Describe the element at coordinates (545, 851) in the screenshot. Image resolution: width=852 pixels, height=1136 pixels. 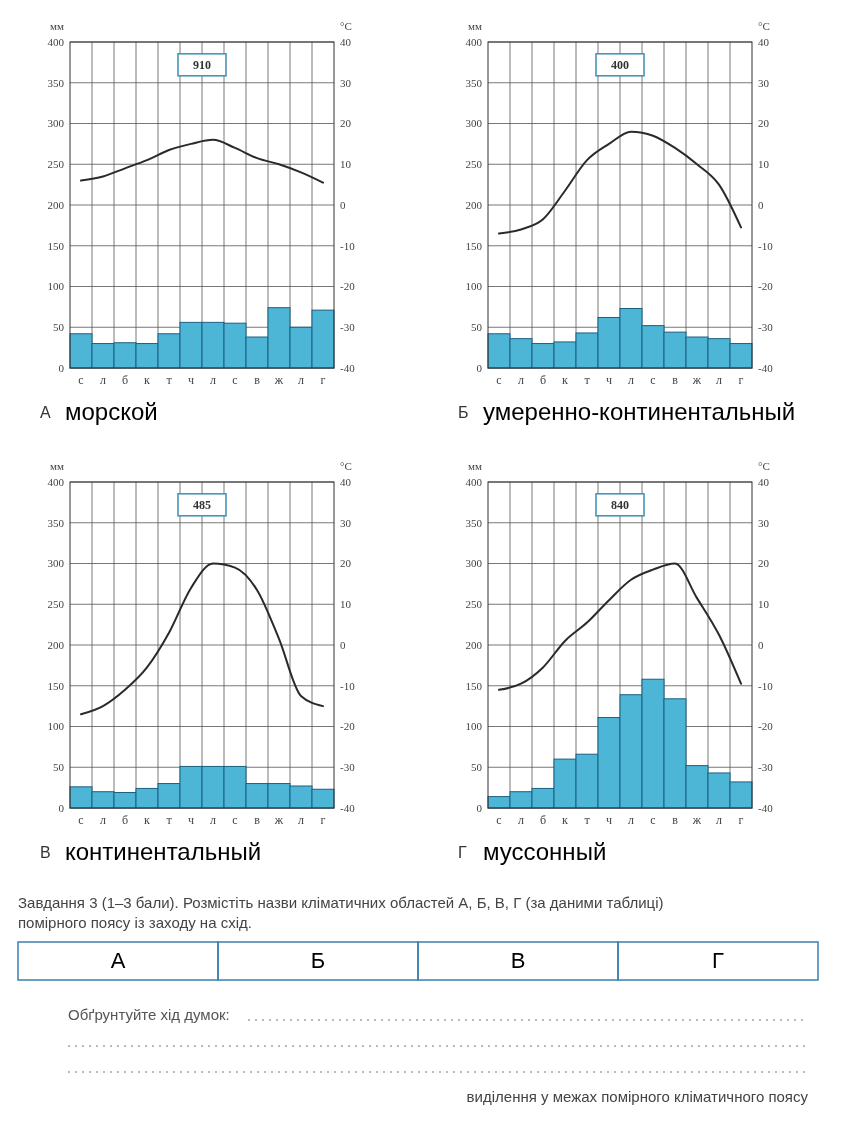
I see `text: муссонный` at that location.